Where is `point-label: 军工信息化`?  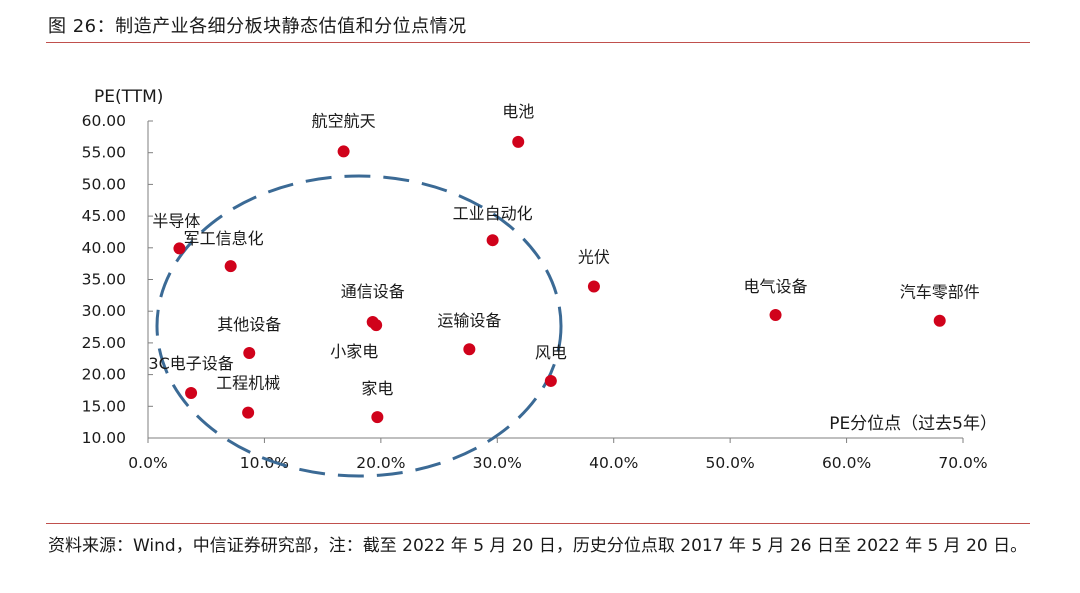
point-label: 军工信息化 is located at coordinates (224, 238).